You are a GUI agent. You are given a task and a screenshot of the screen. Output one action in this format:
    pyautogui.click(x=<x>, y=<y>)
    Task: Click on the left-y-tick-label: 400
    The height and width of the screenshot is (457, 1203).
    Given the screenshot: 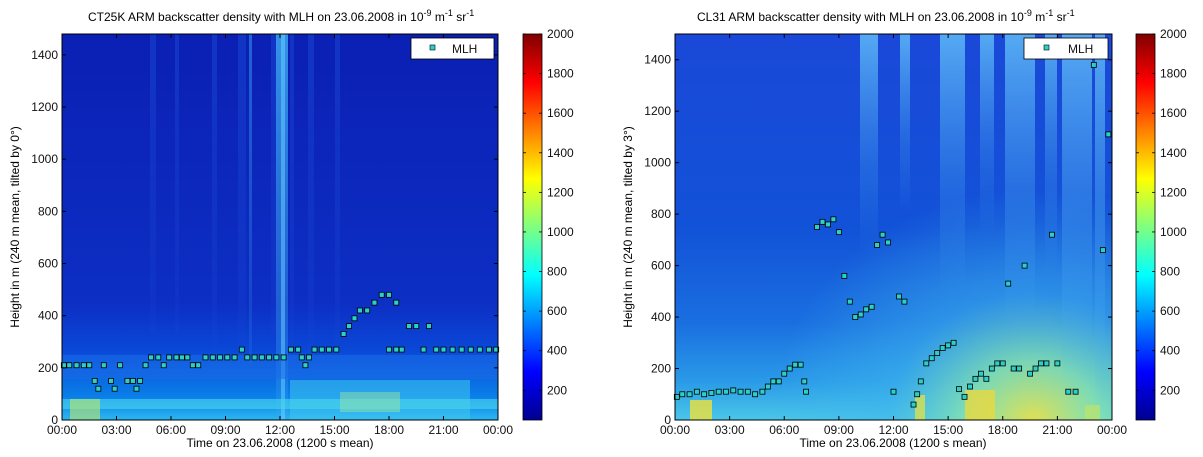 What is the action you would take?
    pyautogui.click(x=48, y=316)
    